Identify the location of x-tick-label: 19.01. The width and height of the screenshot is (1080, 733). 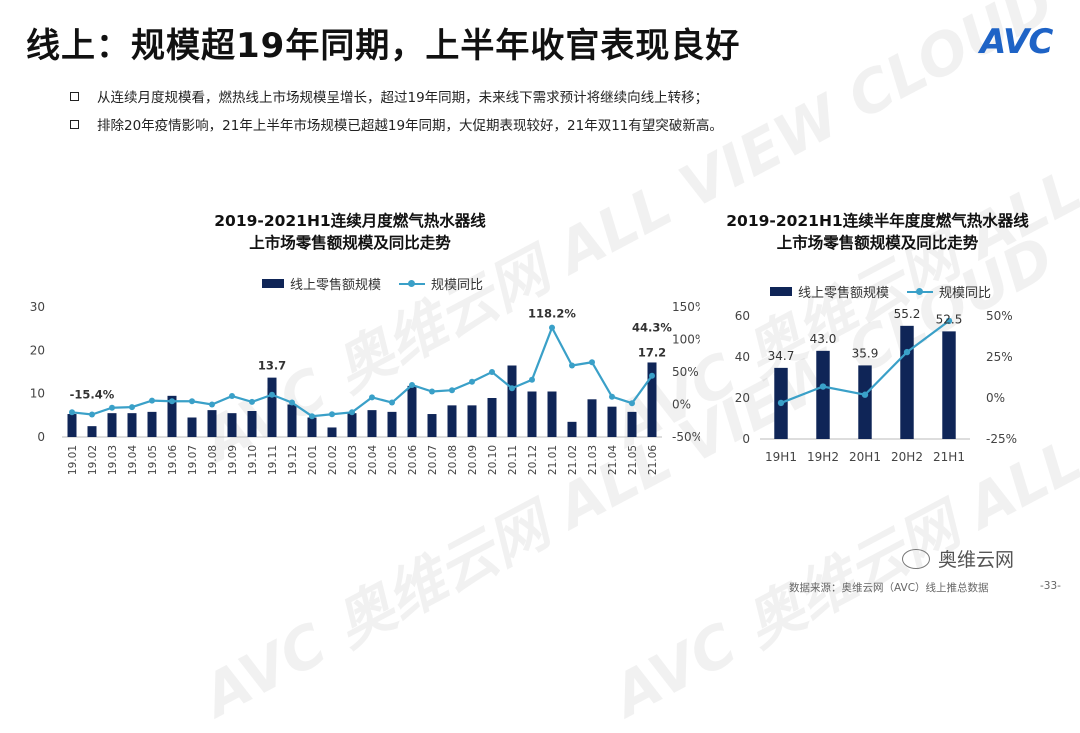
(73, 460).